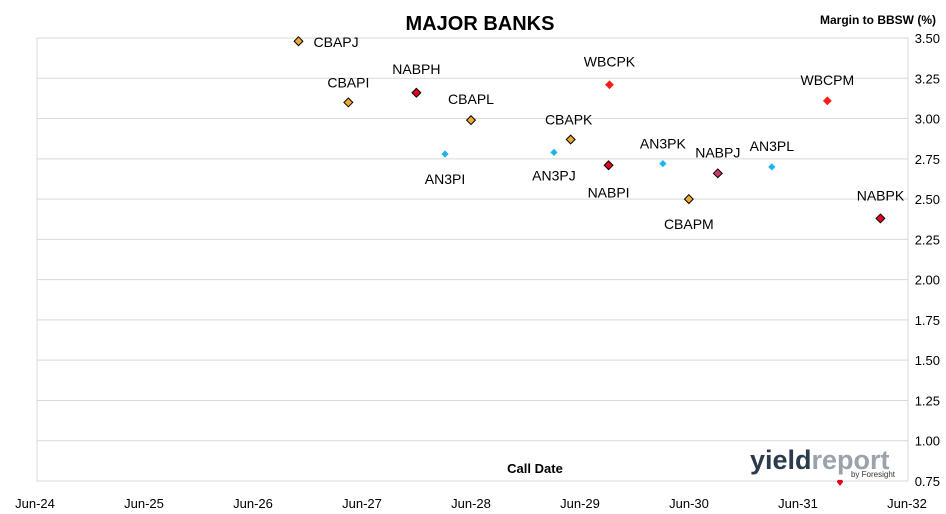 Image resolution: width=946 pixels, height=514 pixels. What do you see at coordinates (927, 320) in the screenshot?
I see `y-tick-label: 1.75` at bounding box center [927, 320].